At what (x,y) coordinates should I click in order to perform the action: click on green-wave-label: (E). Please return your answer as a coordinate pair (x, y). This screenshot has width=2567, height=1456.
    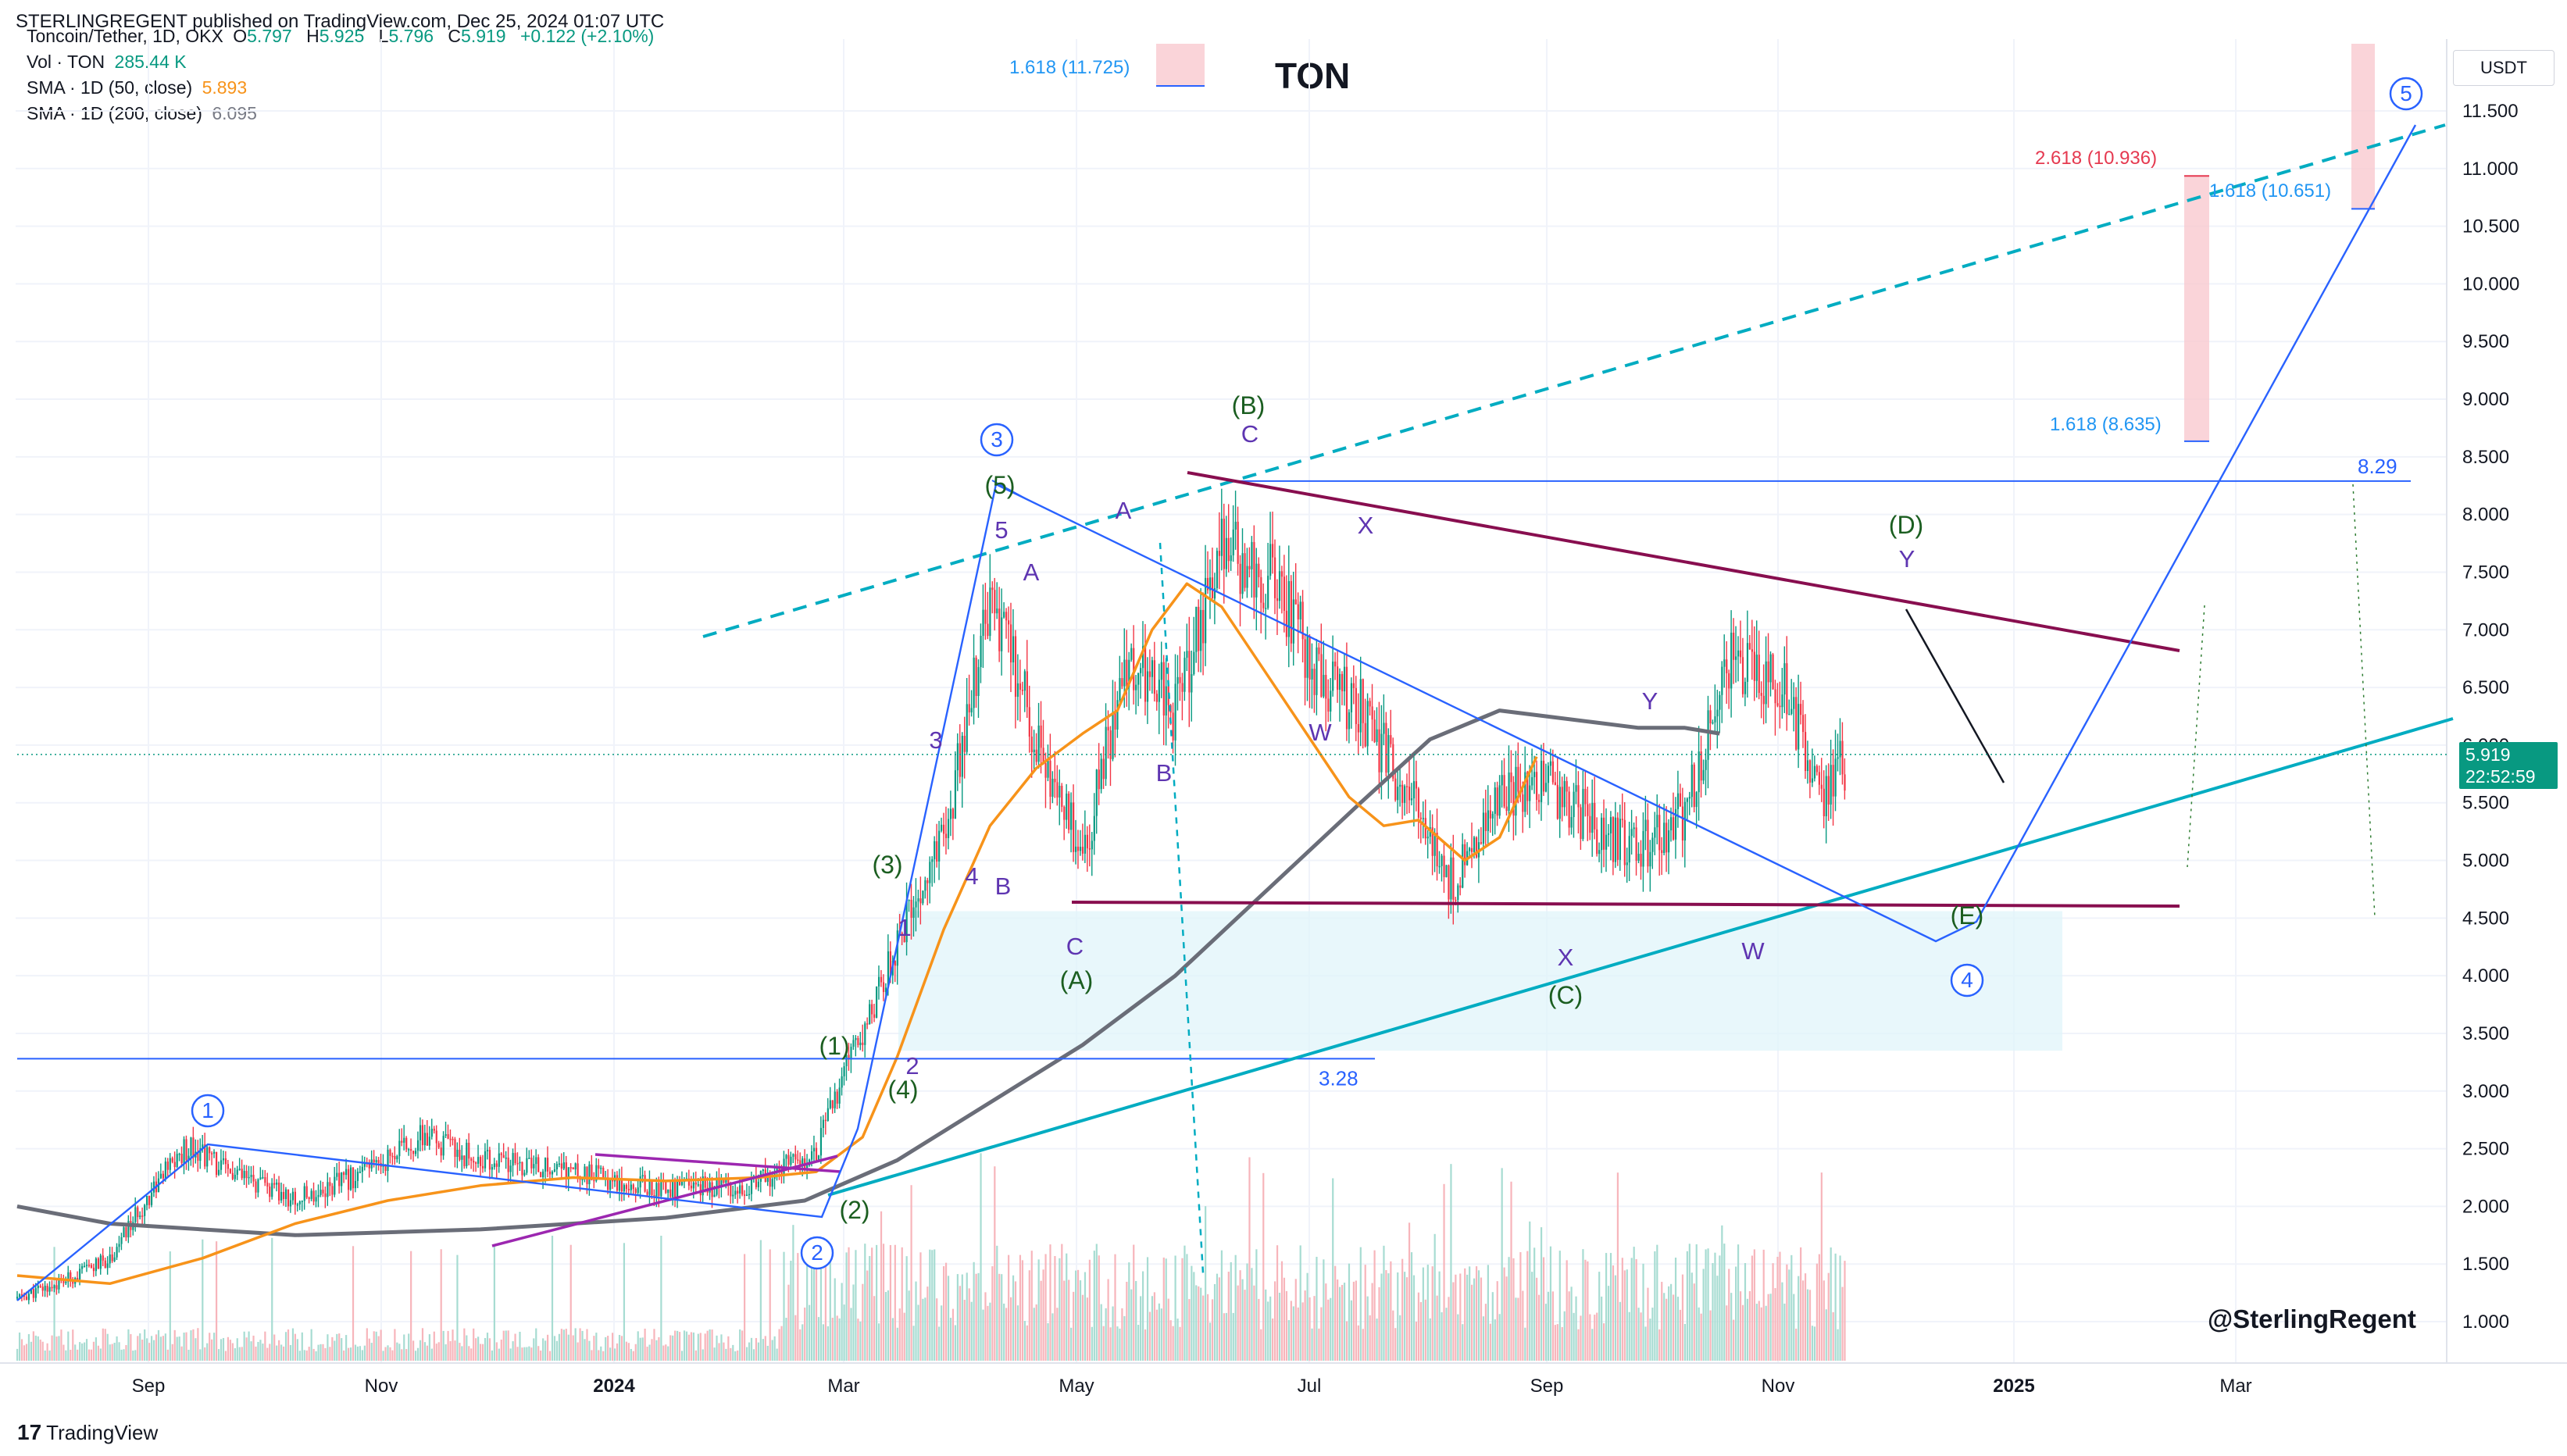
    Looking at the image, I should click on (1967, 915).